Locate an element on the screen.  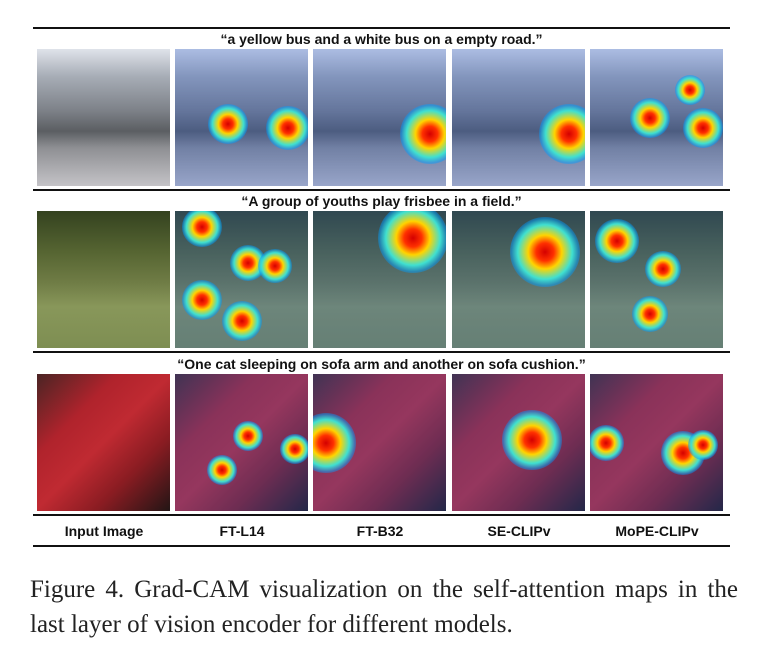
column-label: FT-L14 is located at coordinates (242, 531).